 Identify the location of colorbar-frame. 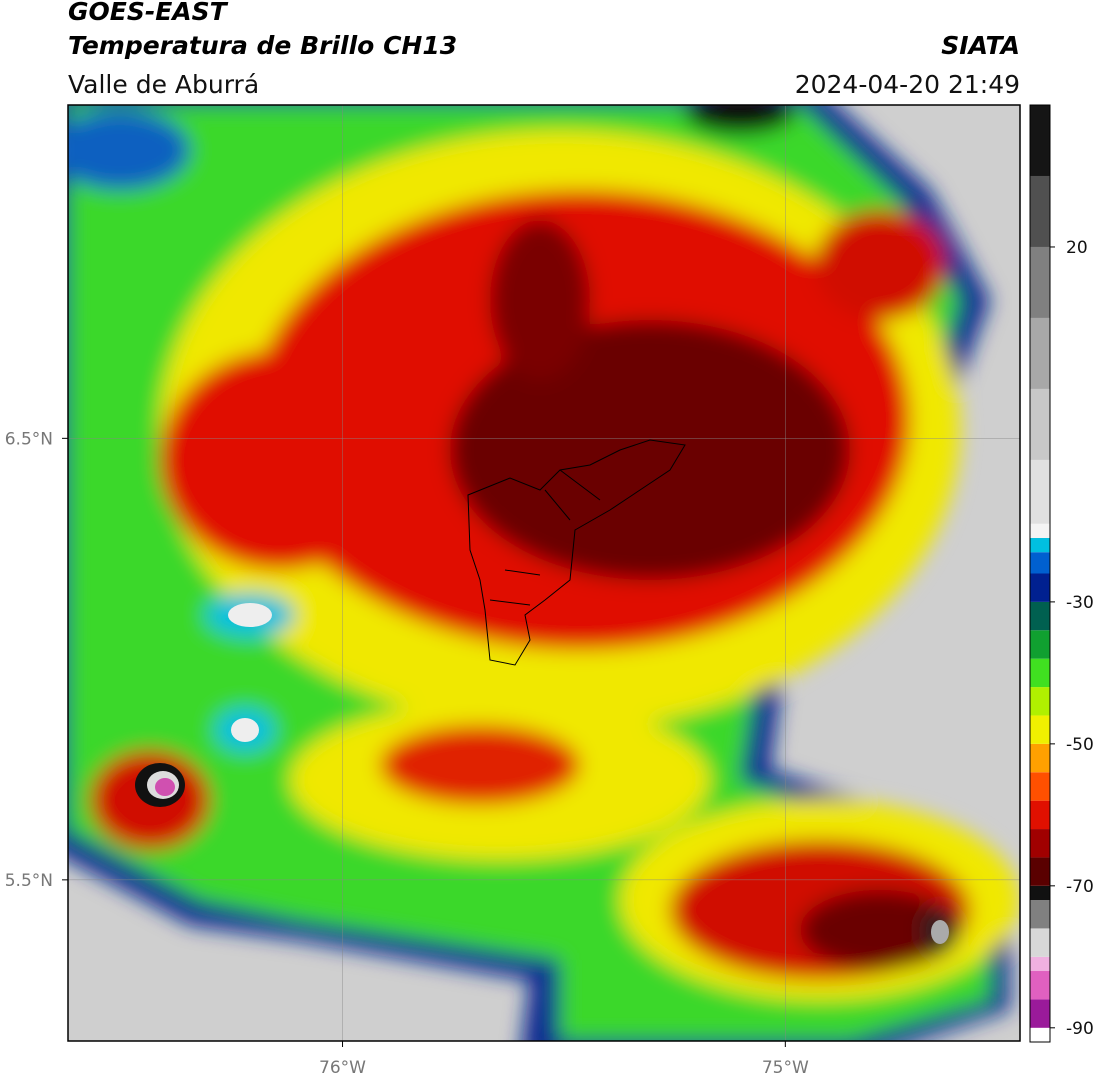
(1040, 573).